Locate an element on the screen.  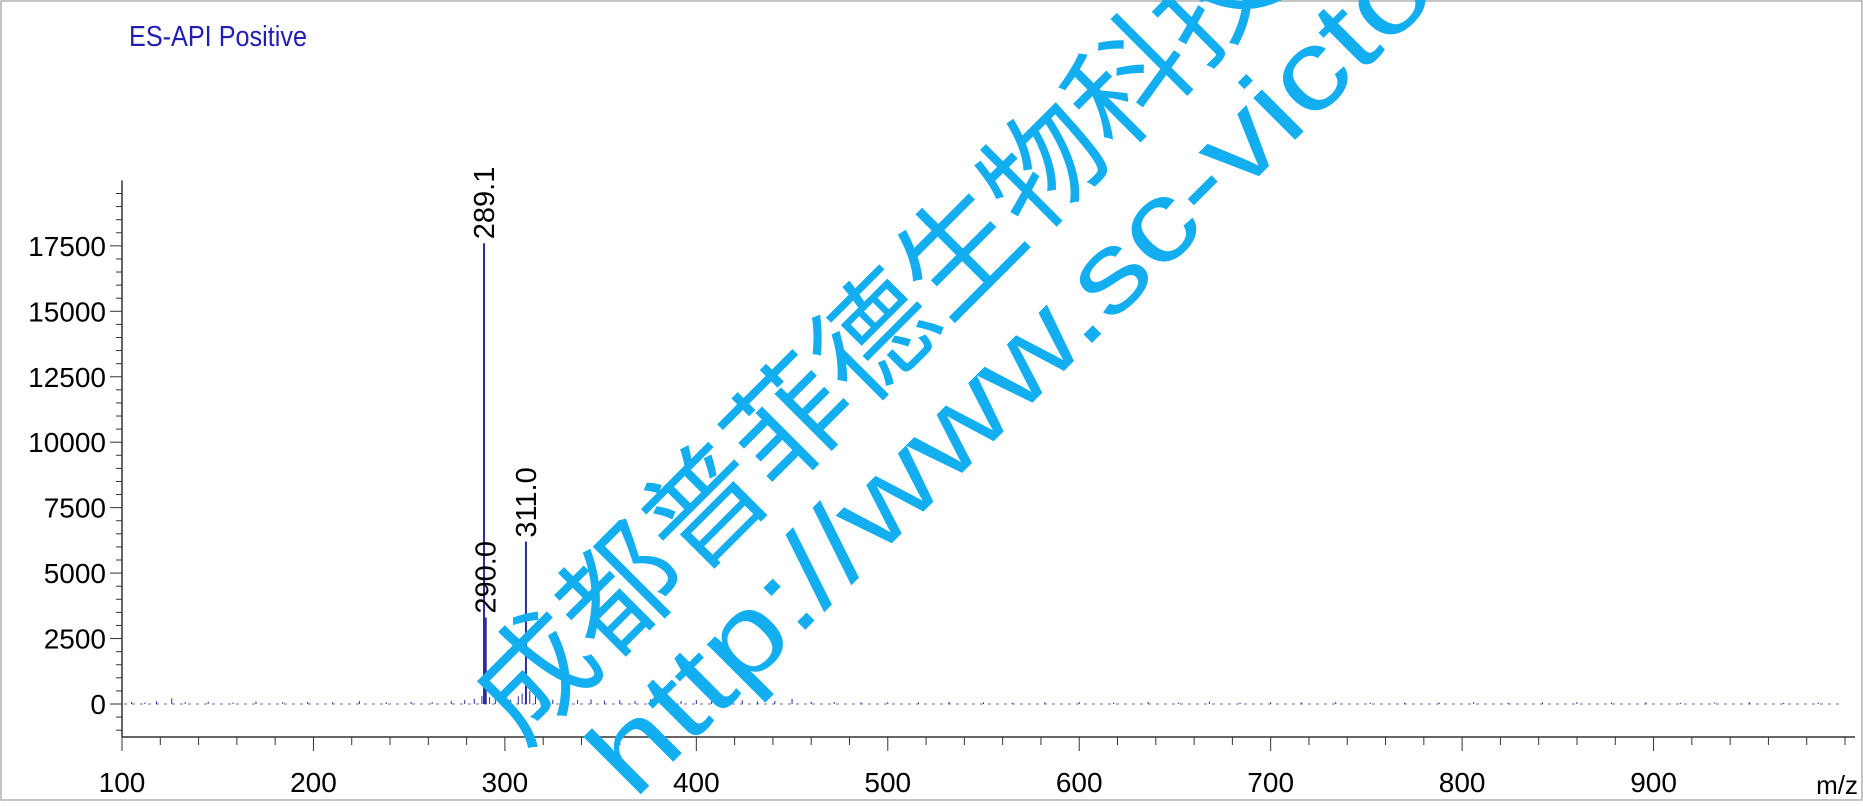
peak-label: 311.0 is located at coordinates (527, 502).